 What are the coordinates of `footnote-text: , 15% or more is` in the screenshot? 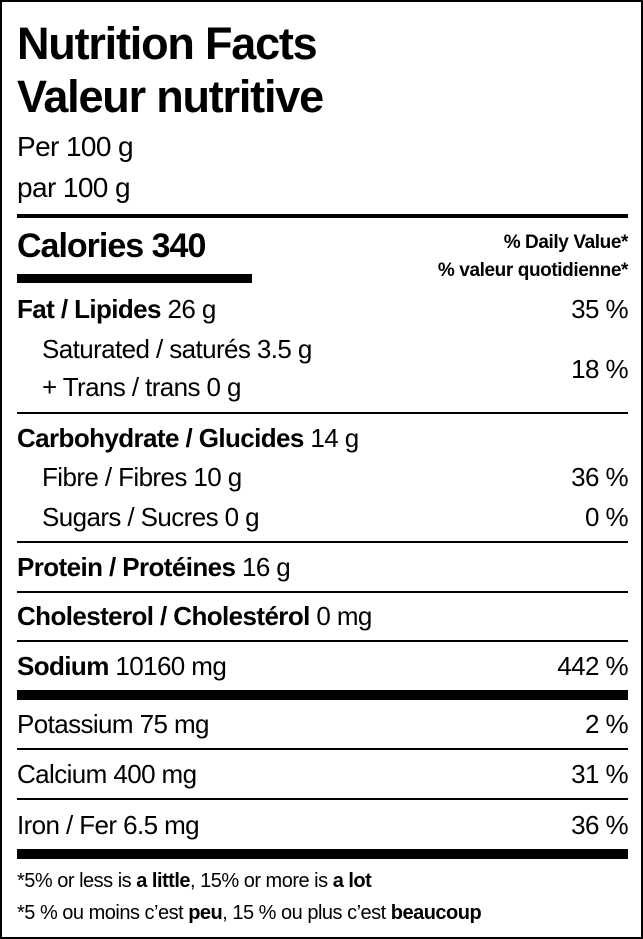 It's located at (261, 881).